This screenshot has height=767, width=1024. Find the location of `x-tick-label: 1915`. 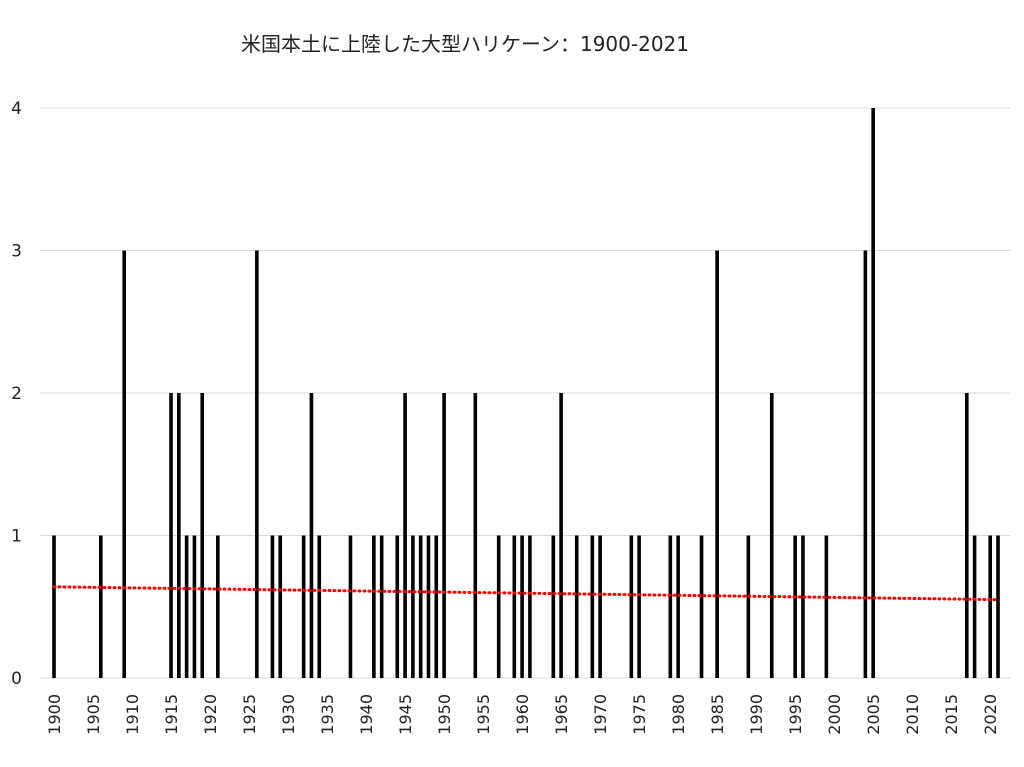

x-tick-label: 1915 is located at coordinates (171, 714).